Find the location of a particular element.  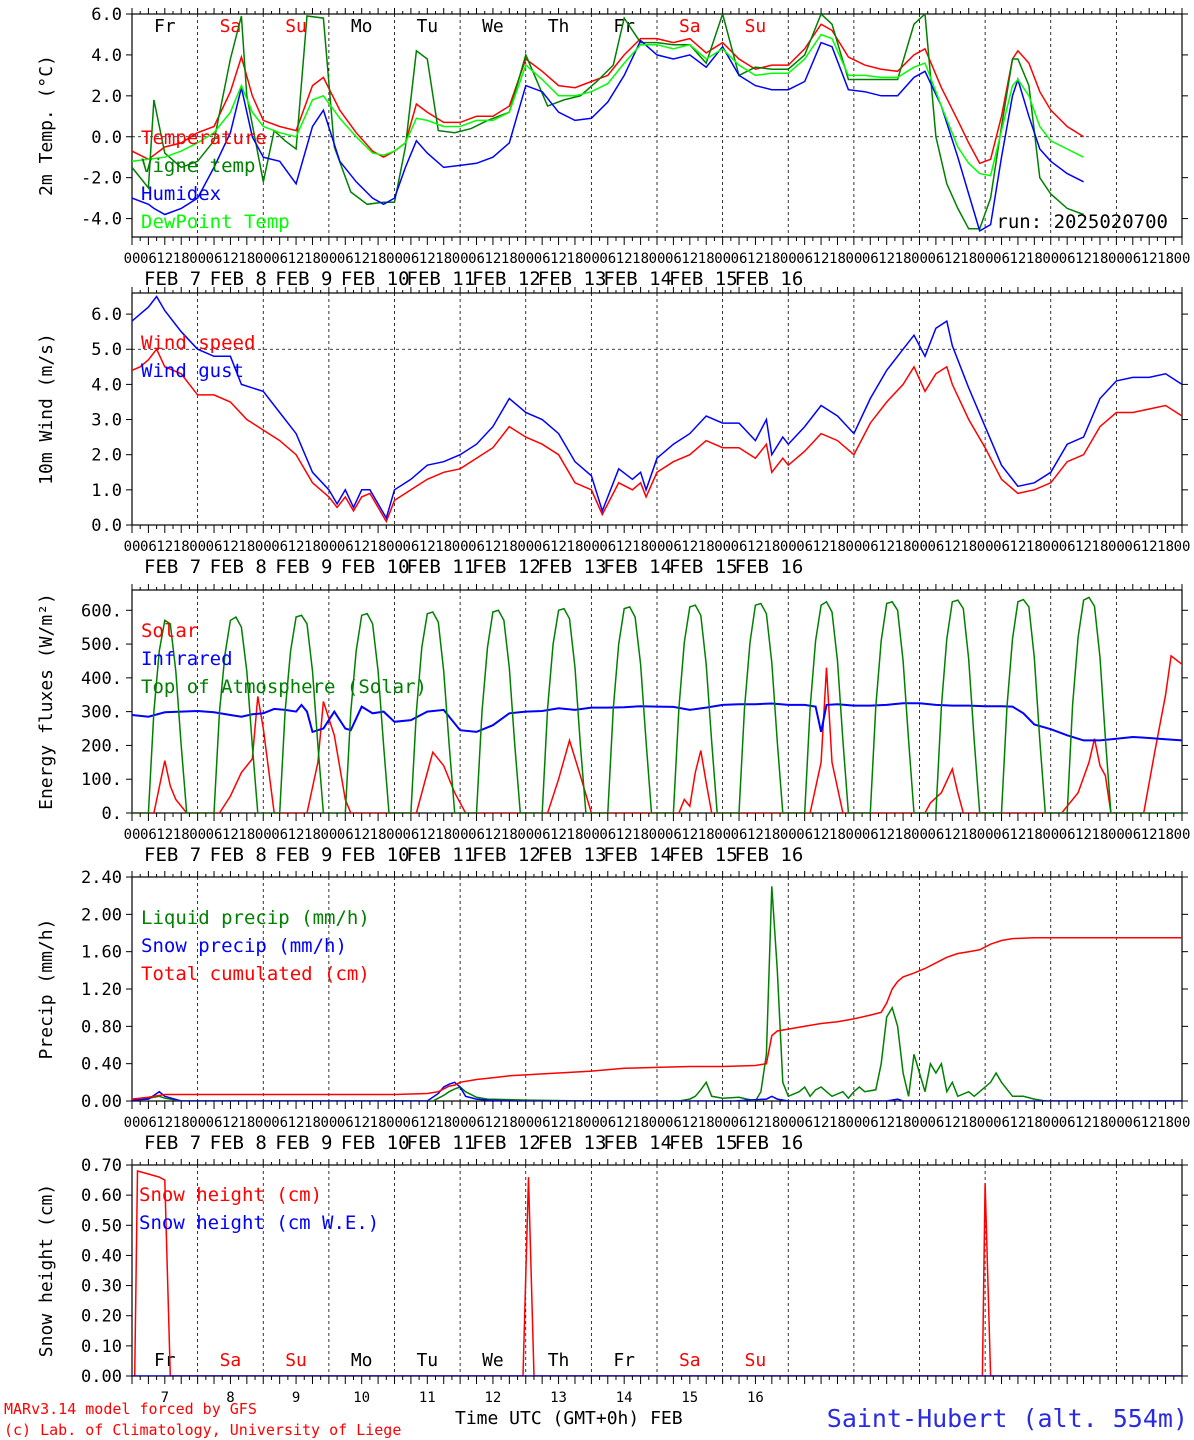

y-tick-label: 200. is located at coordinates (101, 746).